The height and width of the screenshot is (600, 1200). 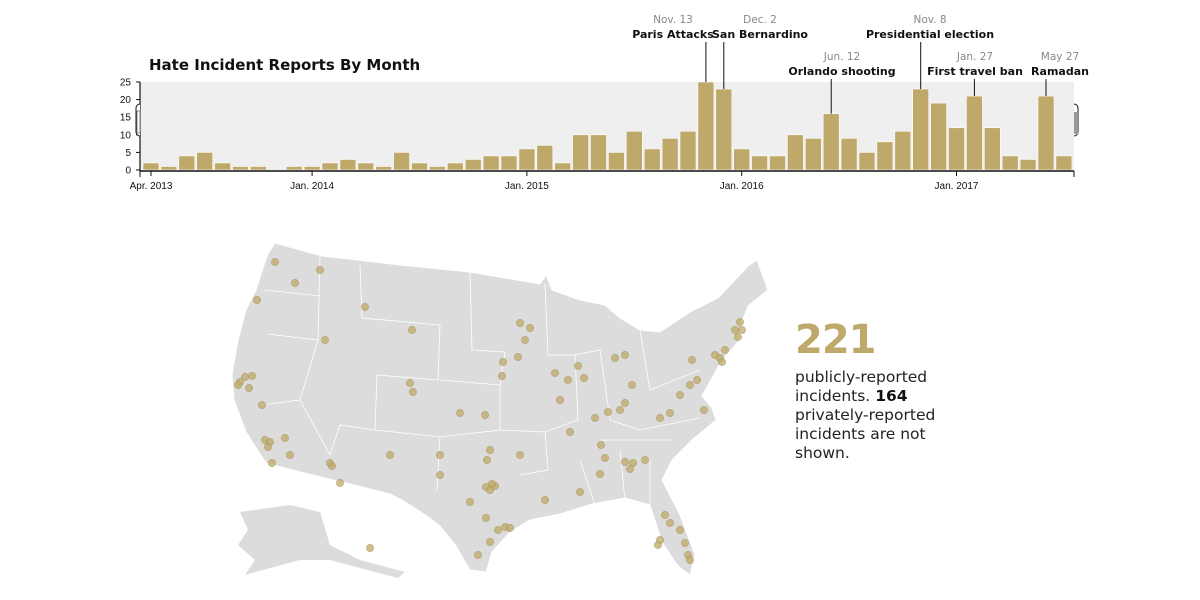 I want to click on y-tick-label: 5, so click(x=128, y=153).